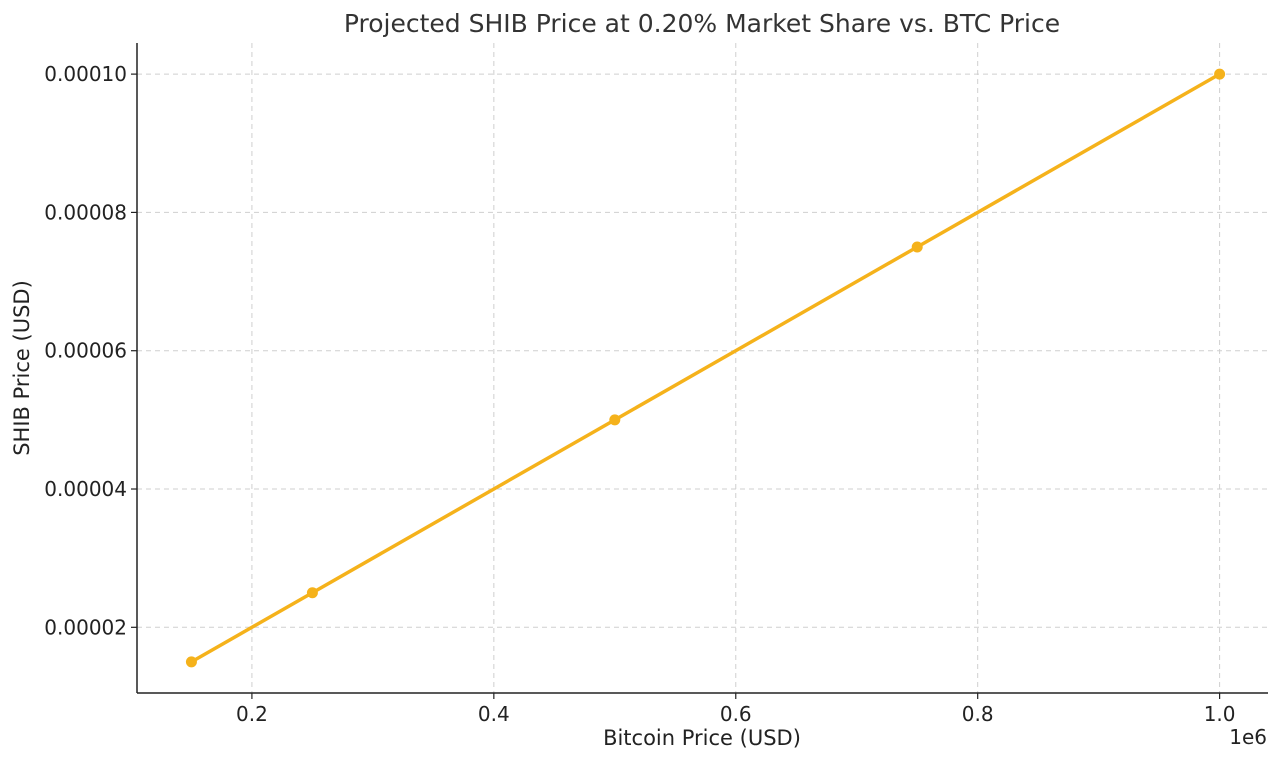 The width and height of the screenshot is (1280, 763). What do you see at coordinates (85, 489) in the screenshot?
I see `y-tick-label: 0.00004` at bounding box center [85, 489].